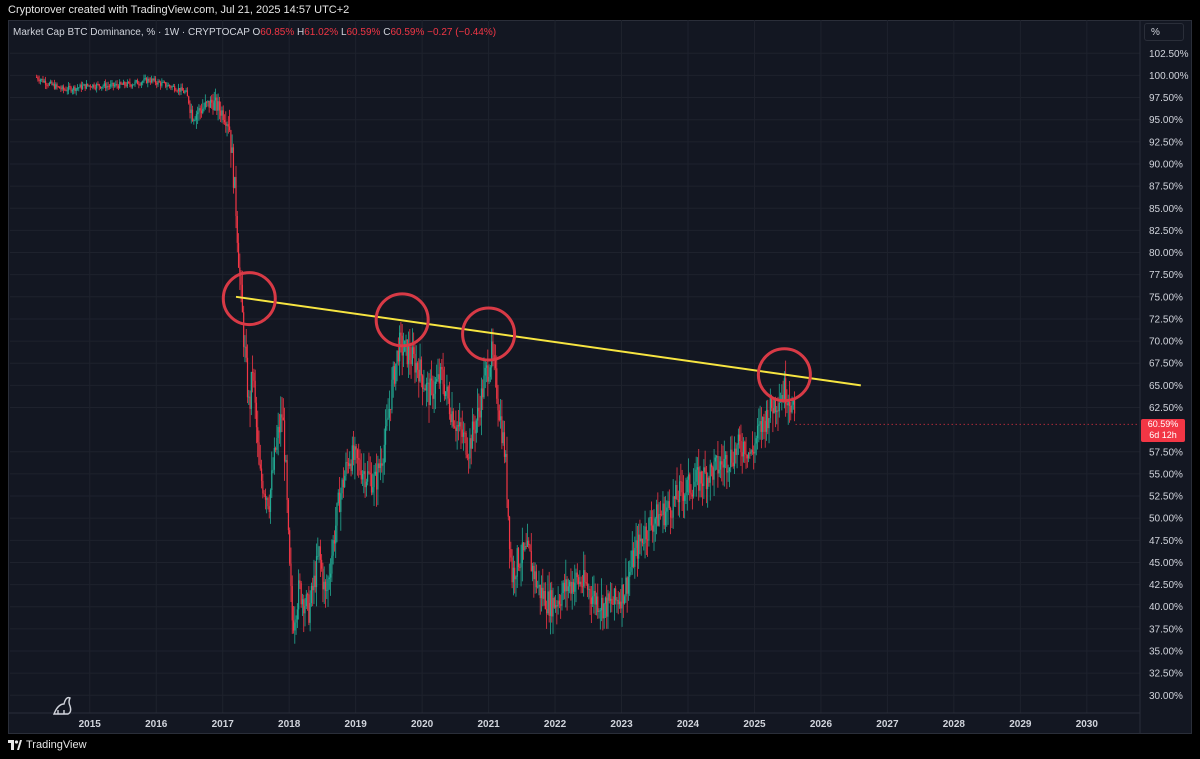 This screenshot has width=1200, height=759. I want to click on close-label: C, so click(387, 32).